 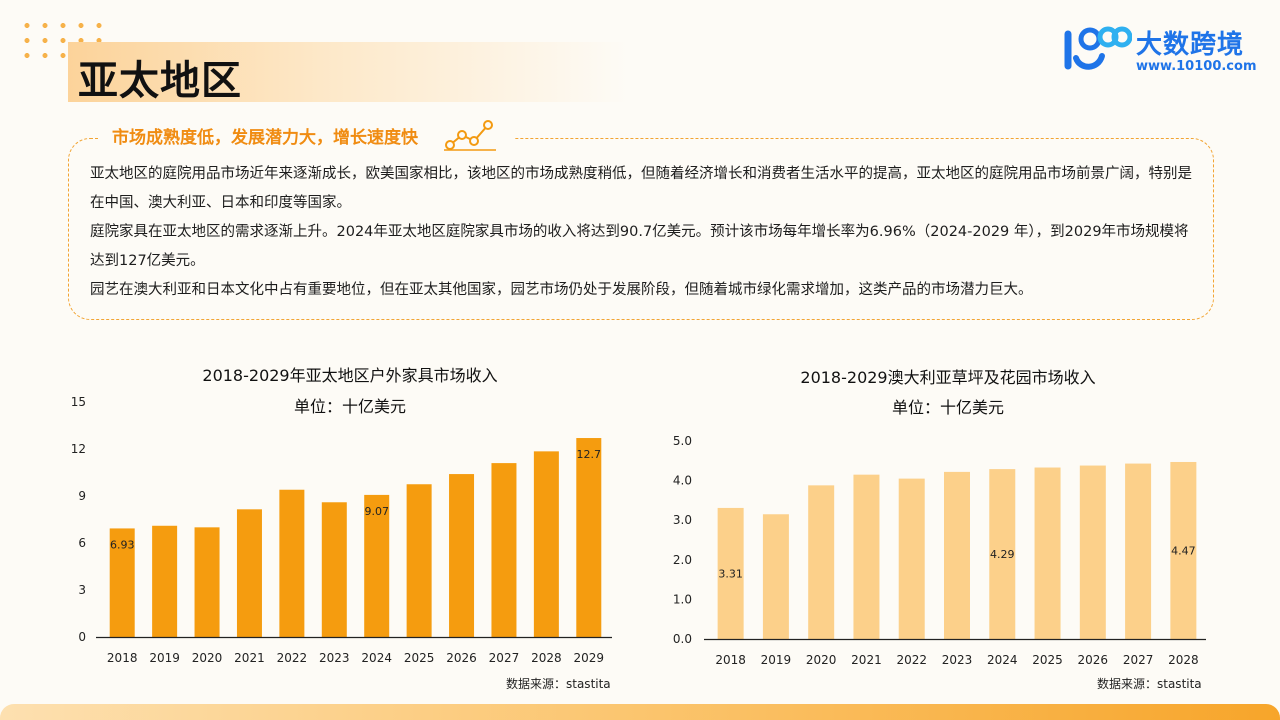 What do you see at coordinates (682, 481) in the screenshot?
I see `chart2-ytick-label: 4.0` at bounding box center [682, 481].